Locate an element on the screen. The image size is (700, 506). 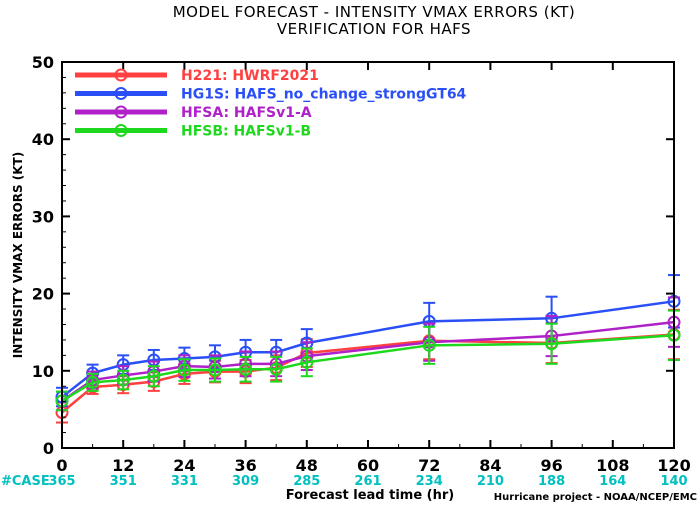
case-count-value: 140 is located at coordinates (673, 481).